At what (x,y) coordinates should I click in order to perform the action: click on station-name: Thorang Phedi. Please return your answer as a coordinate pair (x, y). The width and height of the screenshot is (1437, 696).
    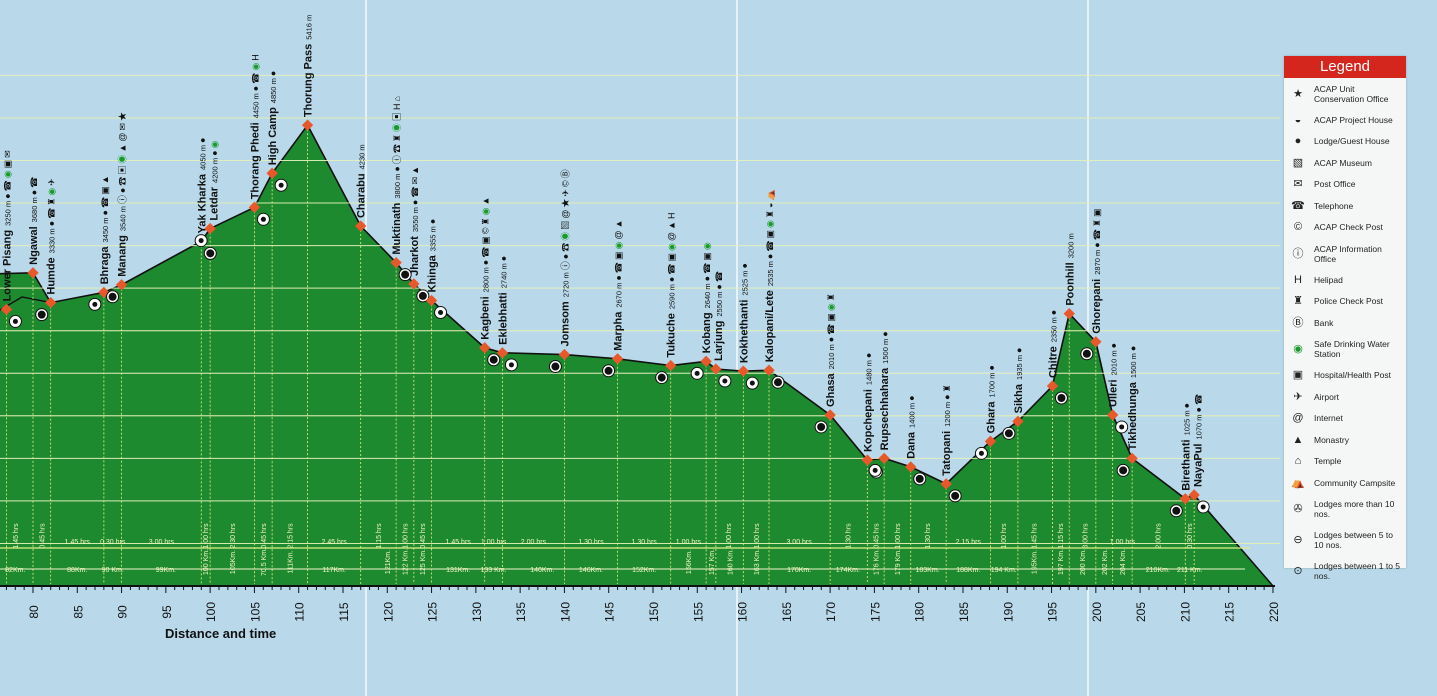
    Looking at the image, I should click on (255, 160).